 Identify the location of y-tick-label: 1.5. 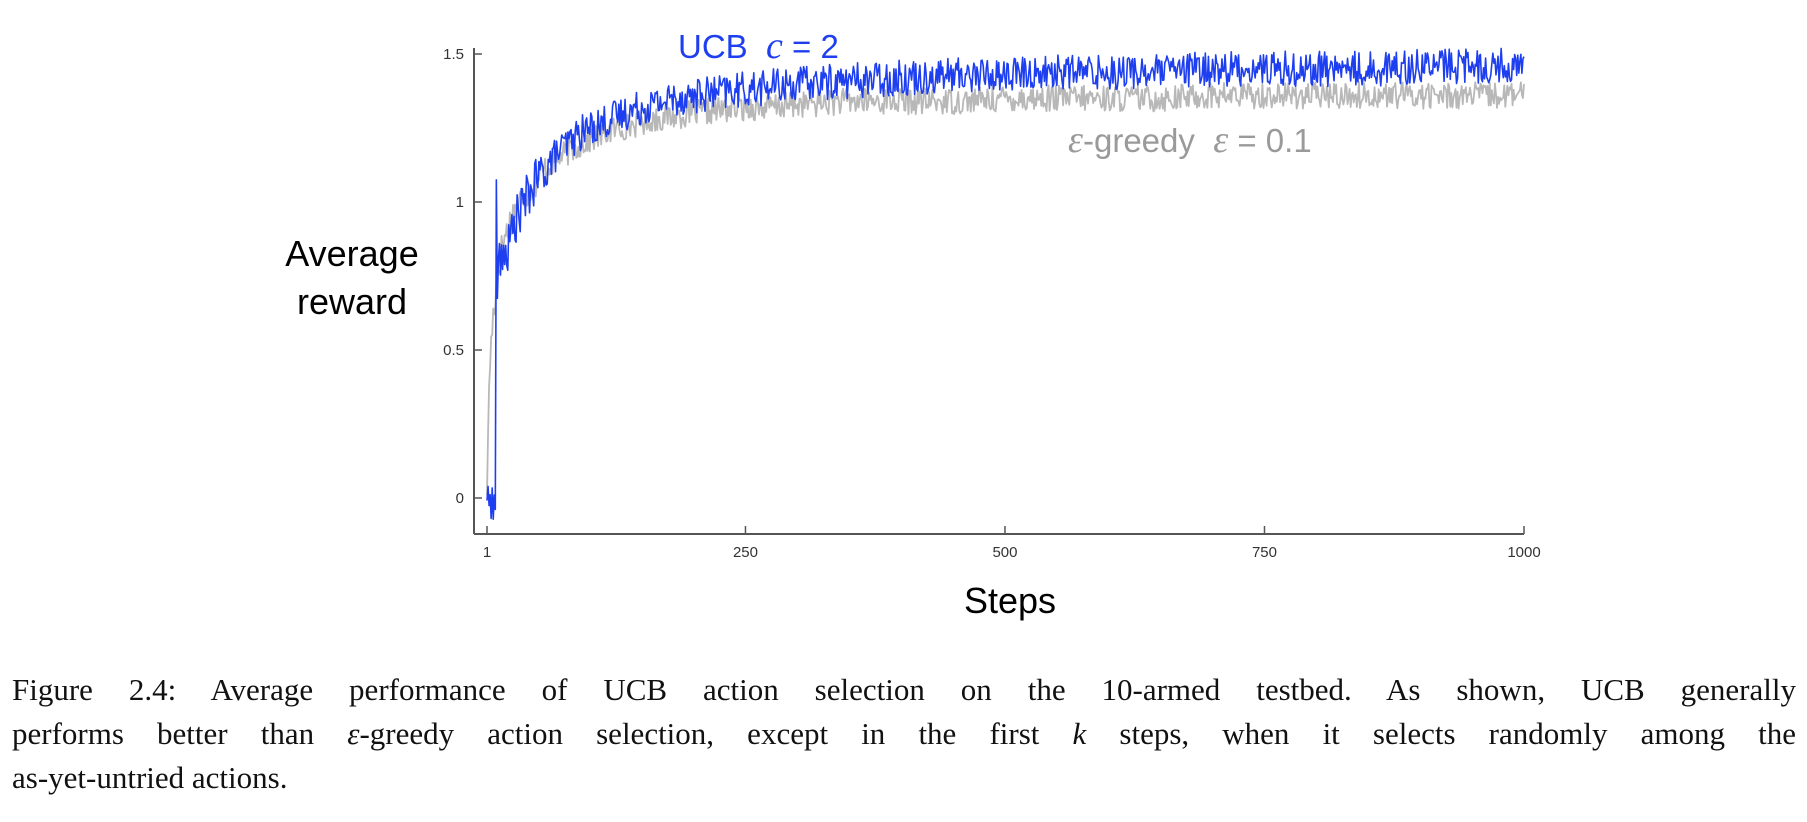
(453, 54).